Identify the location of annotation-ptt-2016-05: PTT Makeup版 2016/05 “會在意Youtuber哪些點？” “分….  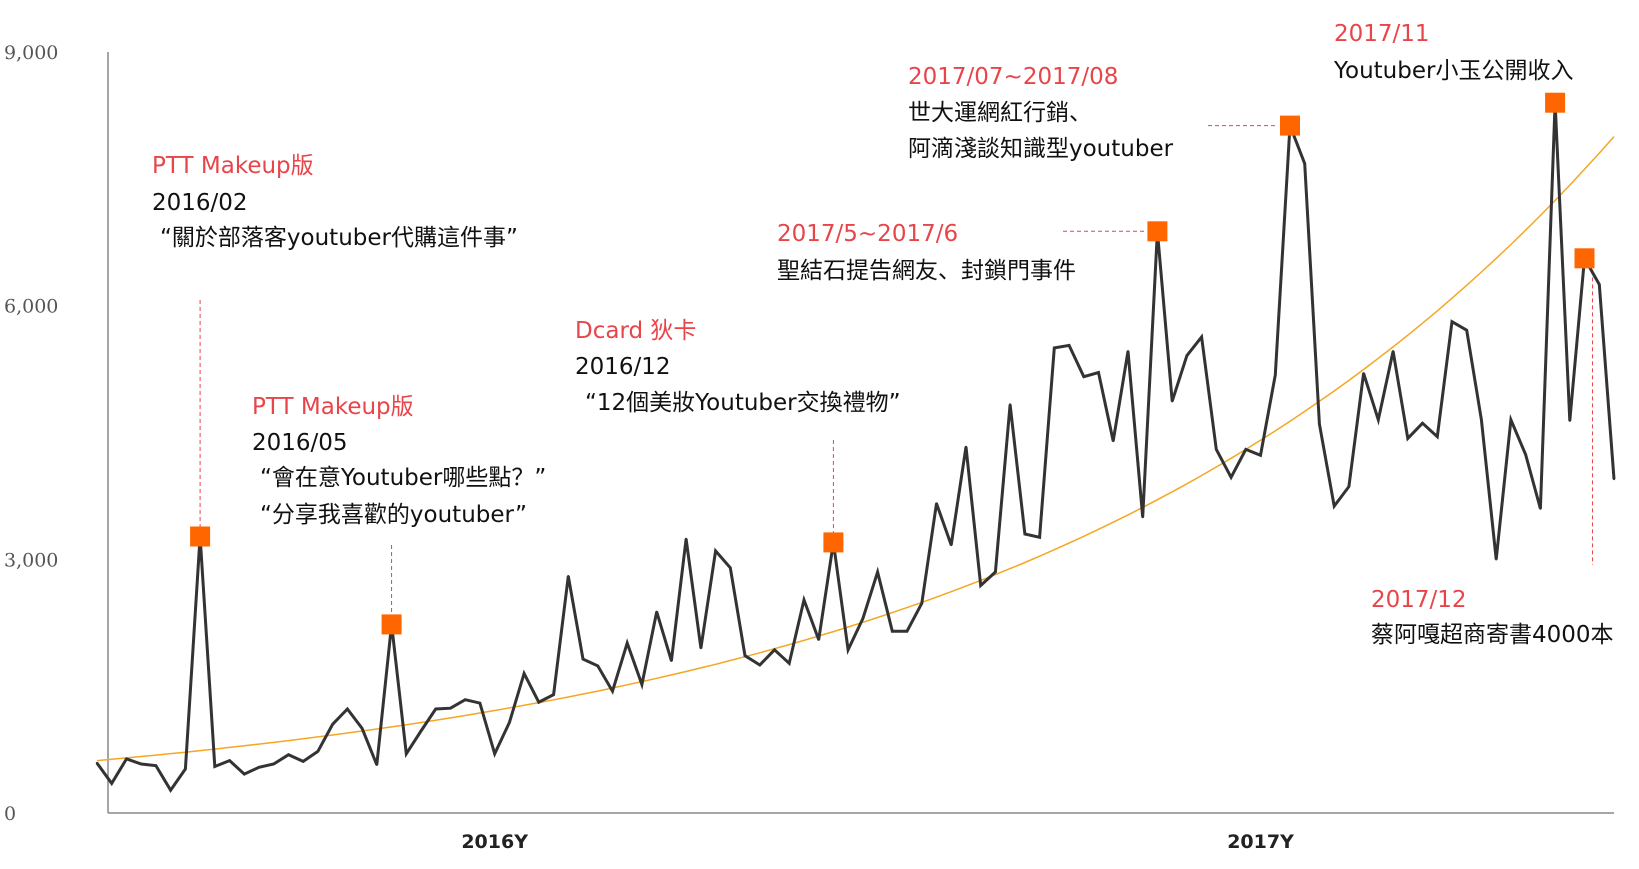
(399, 461).